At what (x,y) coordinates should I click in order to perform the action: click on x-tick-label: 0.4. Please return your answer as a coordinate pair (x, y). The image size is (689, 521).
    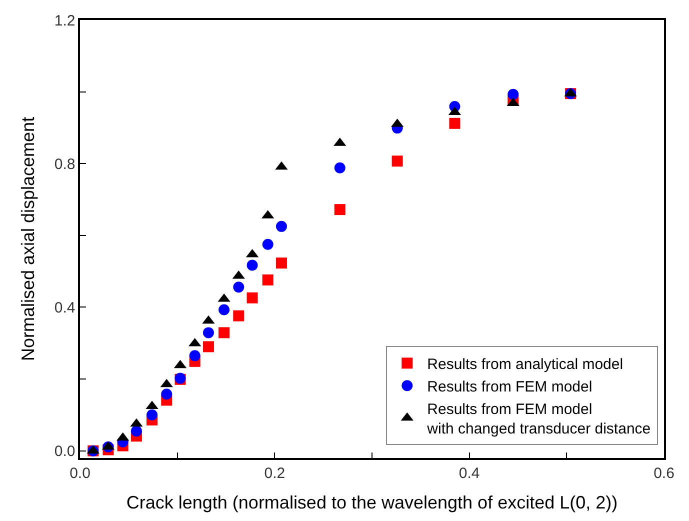
    Looking at the image, I should click on (469, 473).